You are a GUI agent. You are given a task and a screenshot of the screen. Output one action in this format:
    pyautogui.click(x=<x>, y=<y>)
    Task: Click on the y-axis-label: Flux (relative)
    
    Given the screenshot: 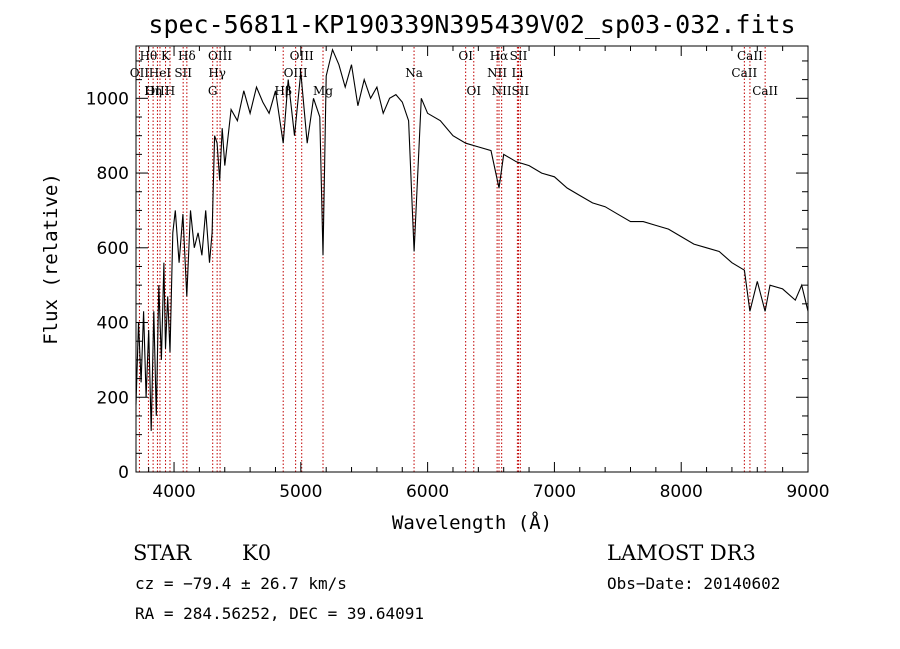 What is the action you would take?
    pyautogui.click(x=51, y=259)
    